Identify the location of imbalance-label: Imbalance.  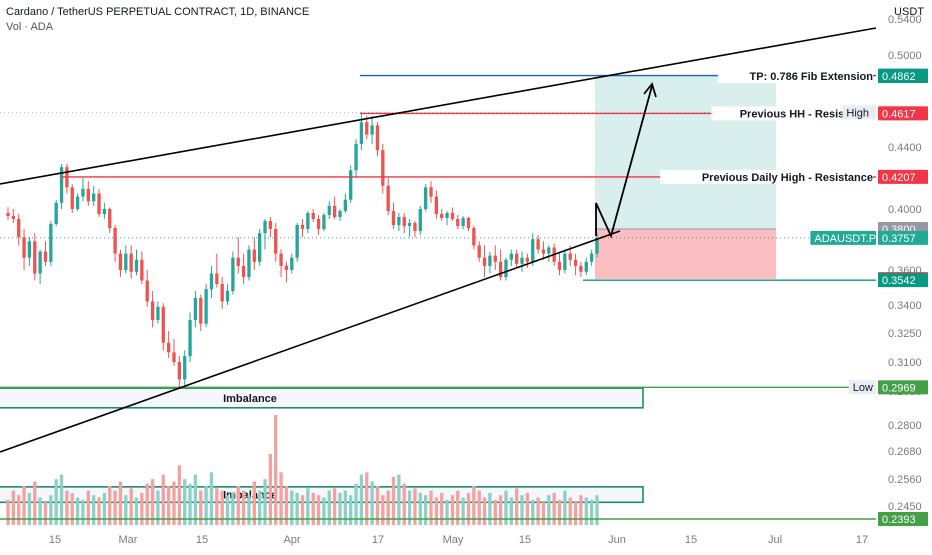
(250, 399).